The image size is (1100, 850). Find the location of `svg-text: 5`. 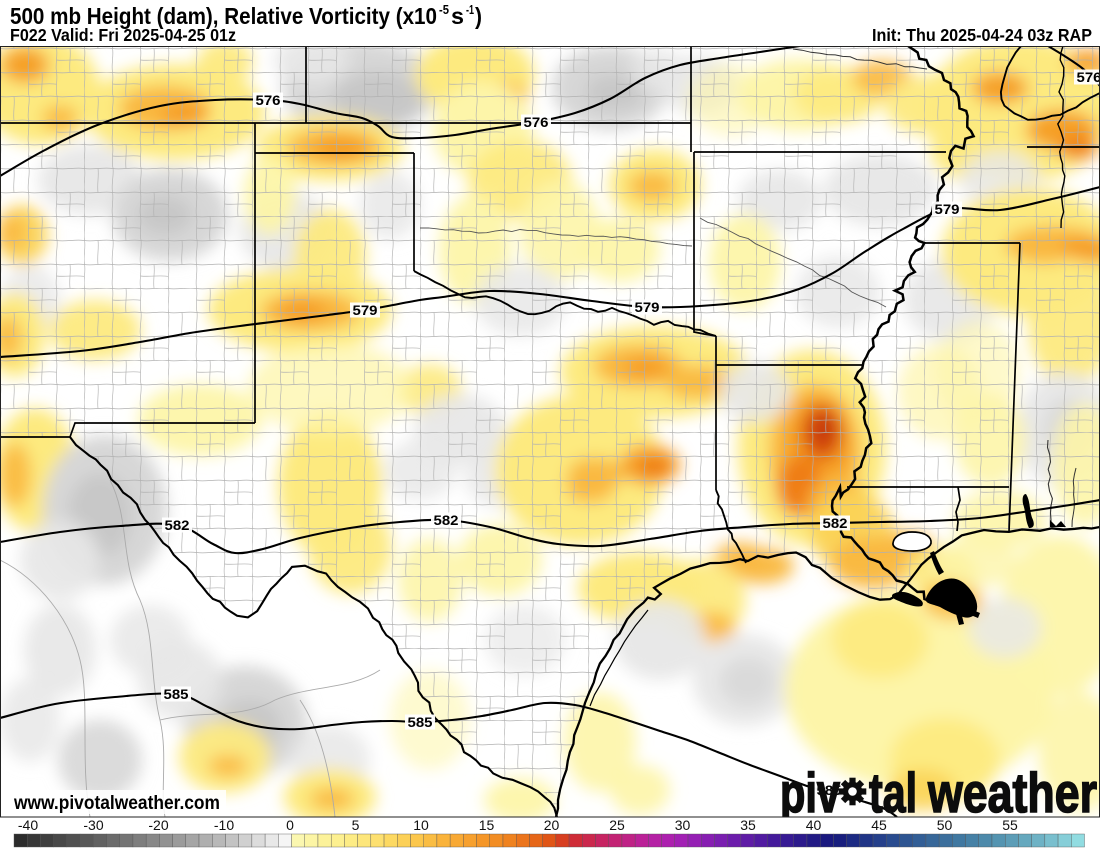

svg-text: 5 is located at coordinates (356, 825).